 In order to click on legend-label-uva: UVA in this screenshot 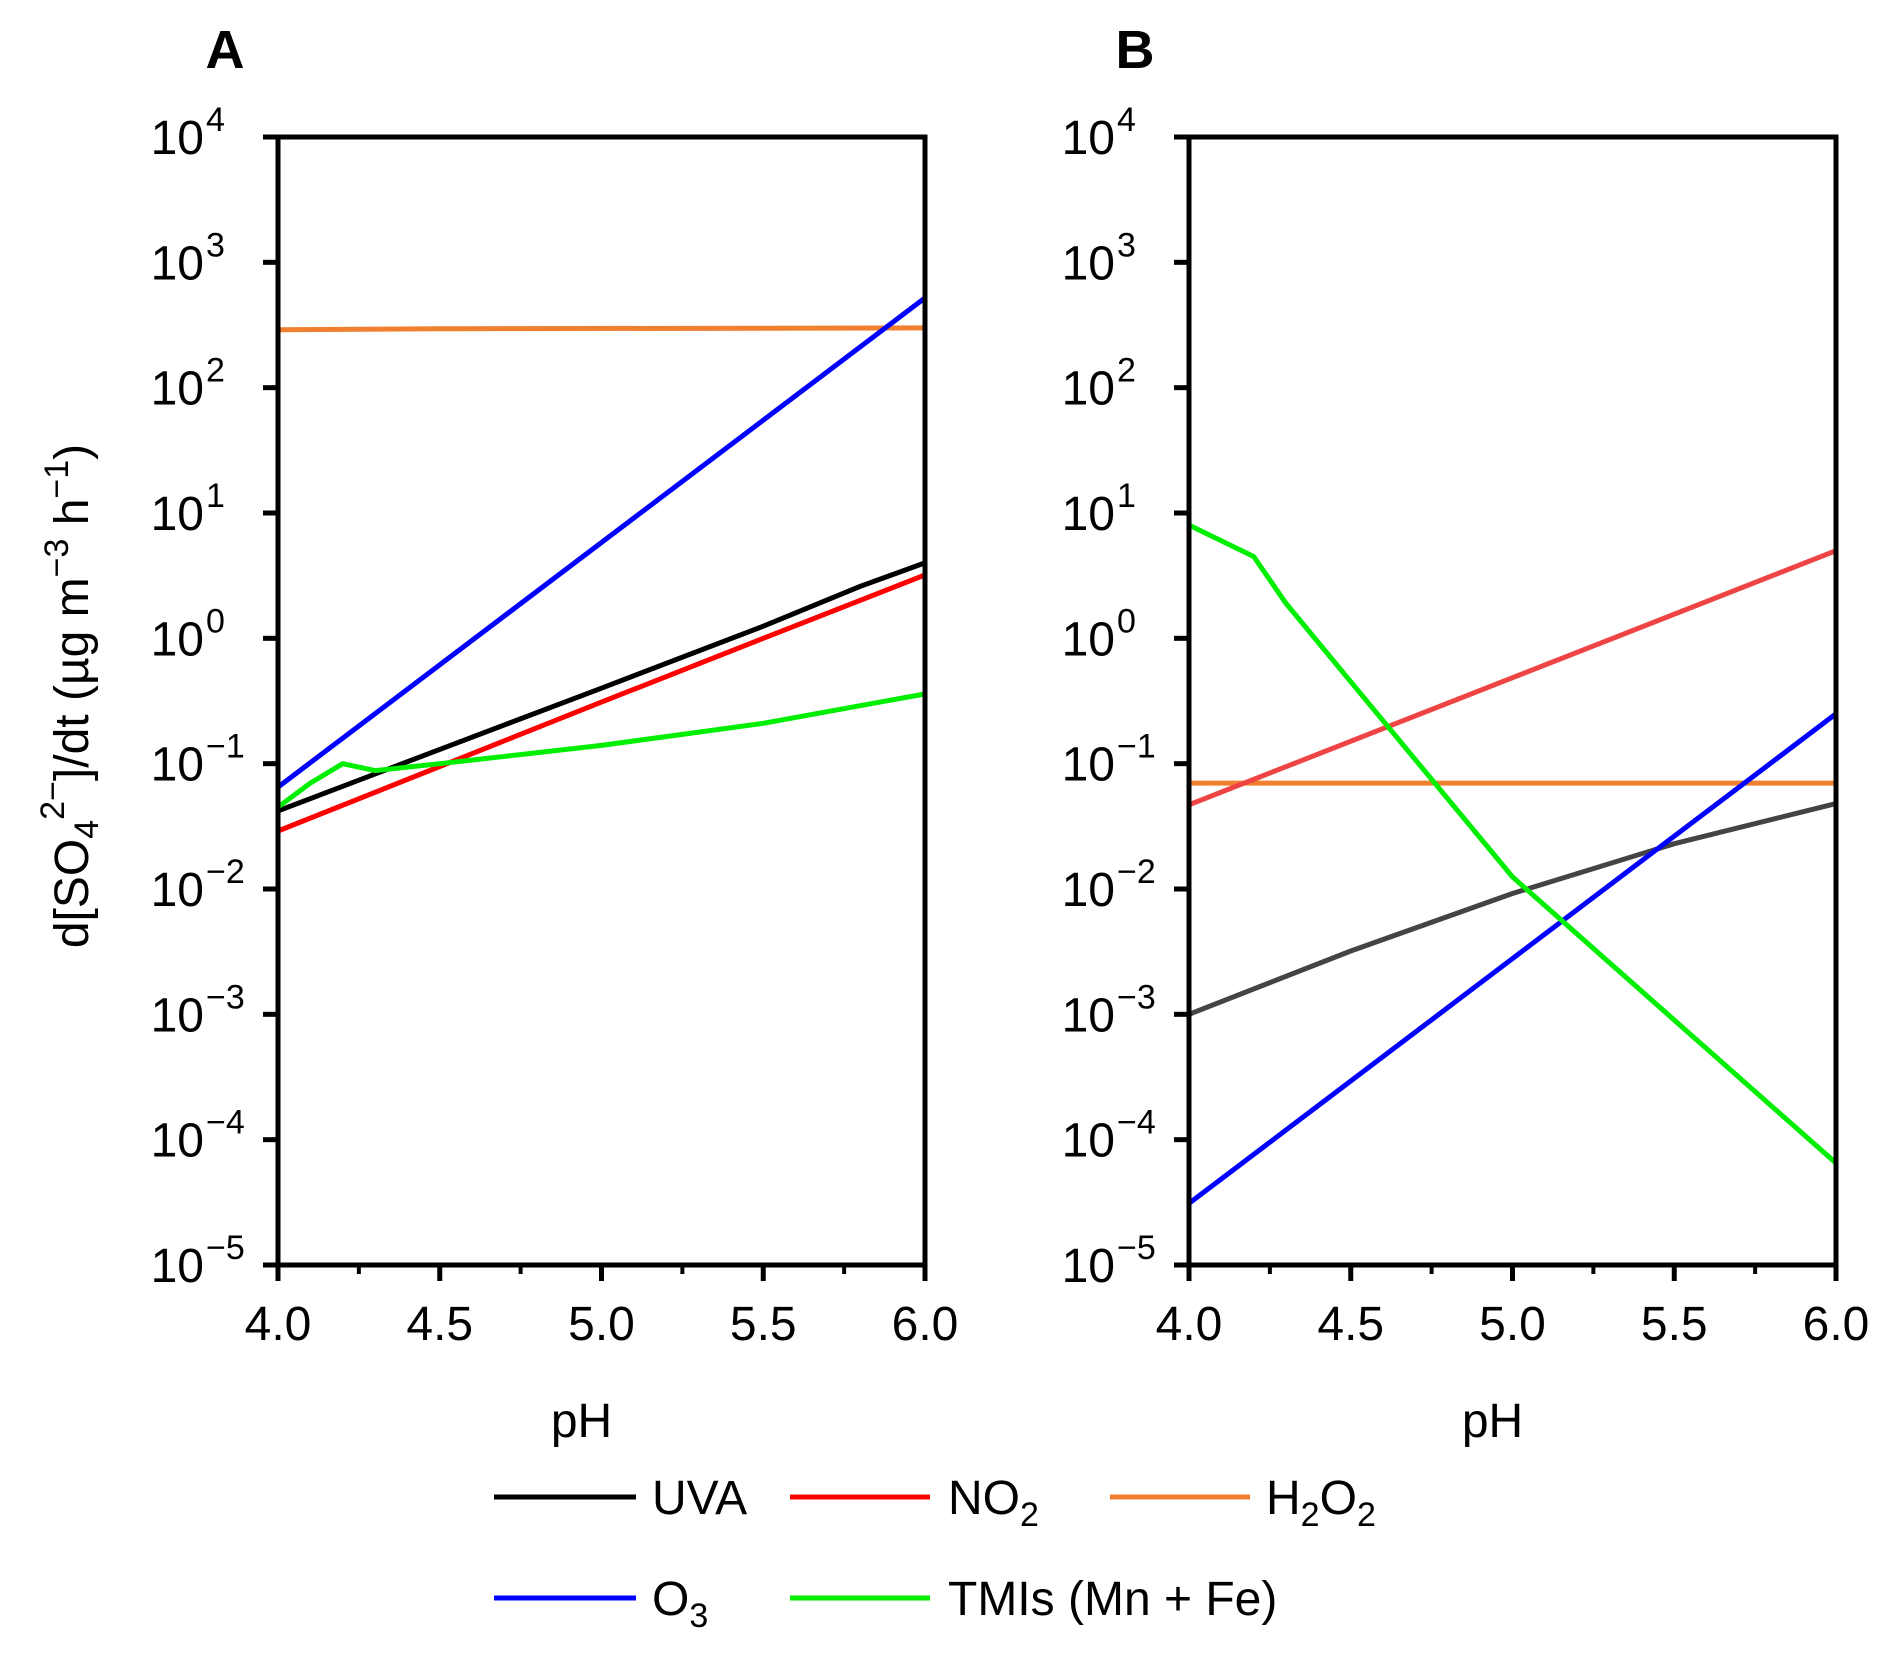, I will do `click(699, 1498)`.